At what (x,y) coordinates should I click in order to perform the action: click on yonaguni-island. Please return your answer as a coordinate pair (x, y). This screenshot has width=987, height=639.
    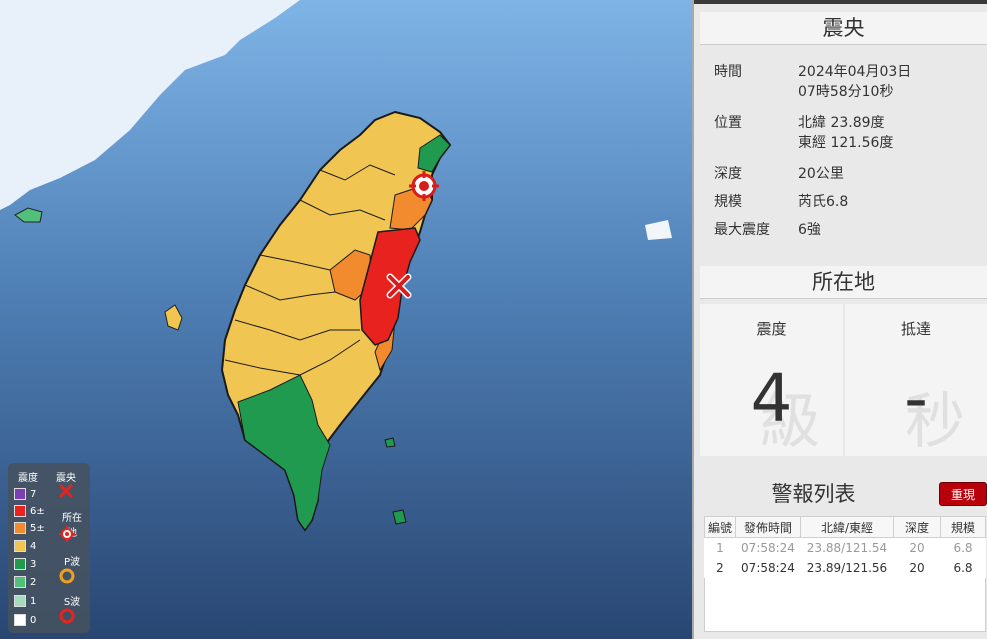
    Looking at the image, I should click on (658, 230).